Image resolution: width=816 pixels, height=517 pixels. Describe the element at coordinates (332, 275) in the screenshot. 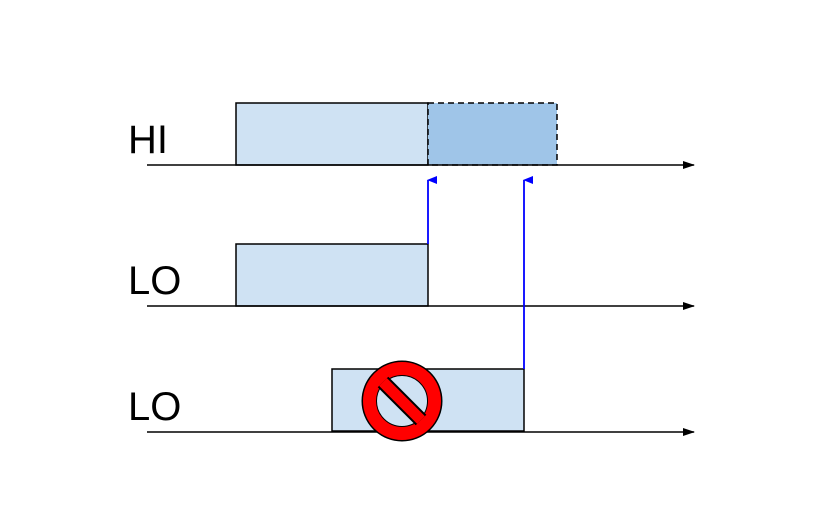

I see `lo1-task-box` at that location.